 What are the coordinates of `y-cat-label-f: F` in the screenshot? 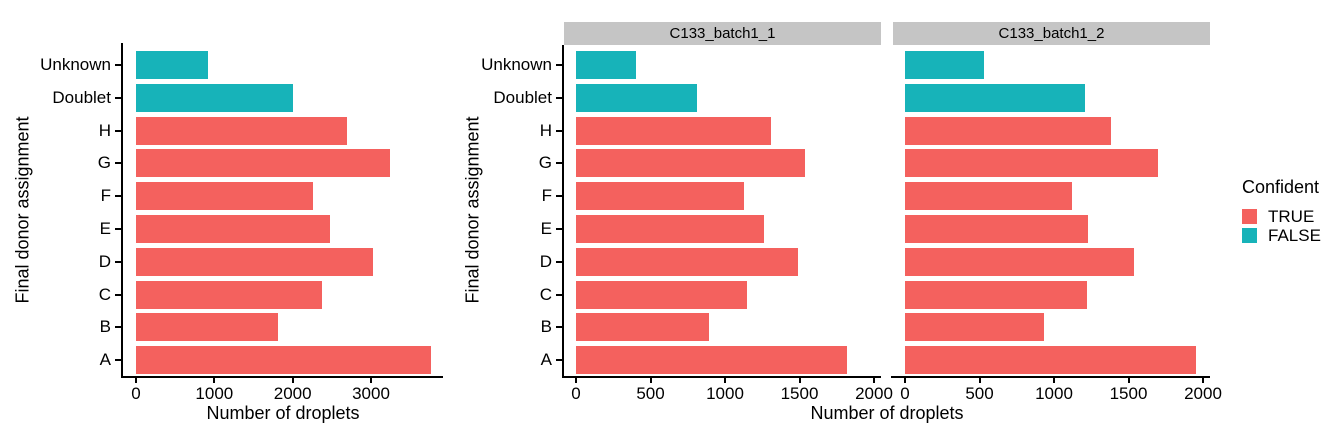 It's located at (546, 196).